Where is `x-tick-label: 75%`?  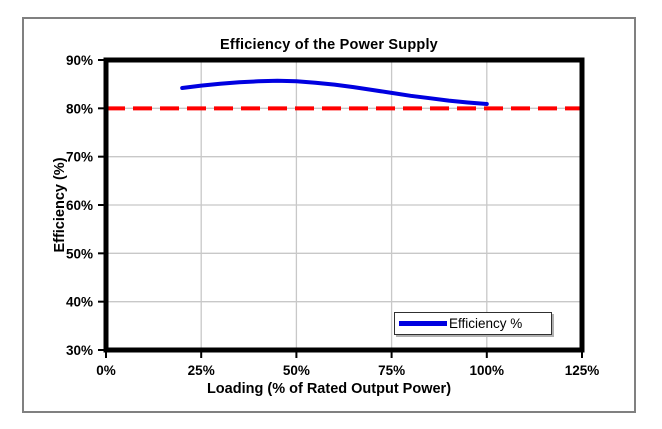
x-tick-label: 75% is located at coordinates (391, 370).